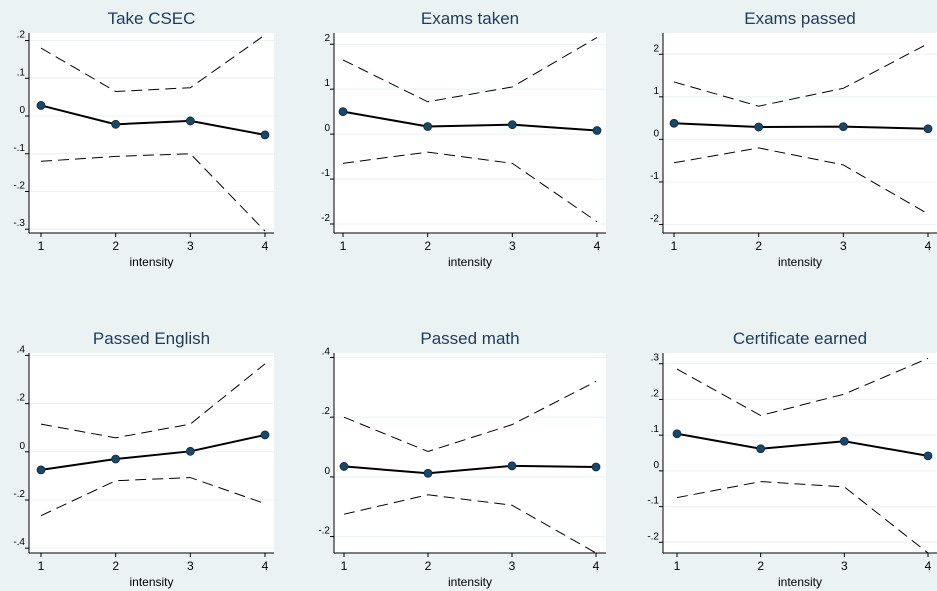 Image resolution: width=937 pixels, height=591 pixels. What do you see at coordinates (19, 542) in the screenshot?
I see `y-tick-label: -.4` at bounding box center [19, 542].